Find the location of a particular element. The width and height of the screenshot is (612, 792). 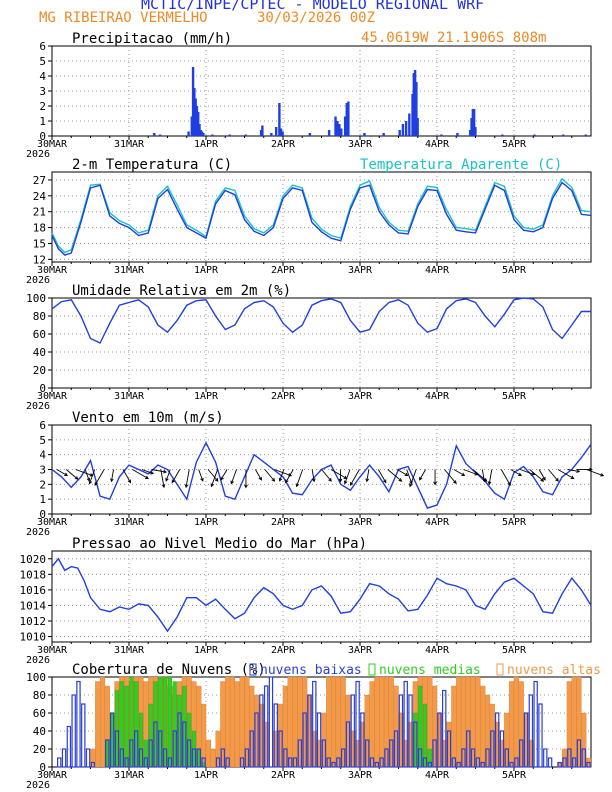

y-tick-label: 3 is located at coordinates (42, 470).